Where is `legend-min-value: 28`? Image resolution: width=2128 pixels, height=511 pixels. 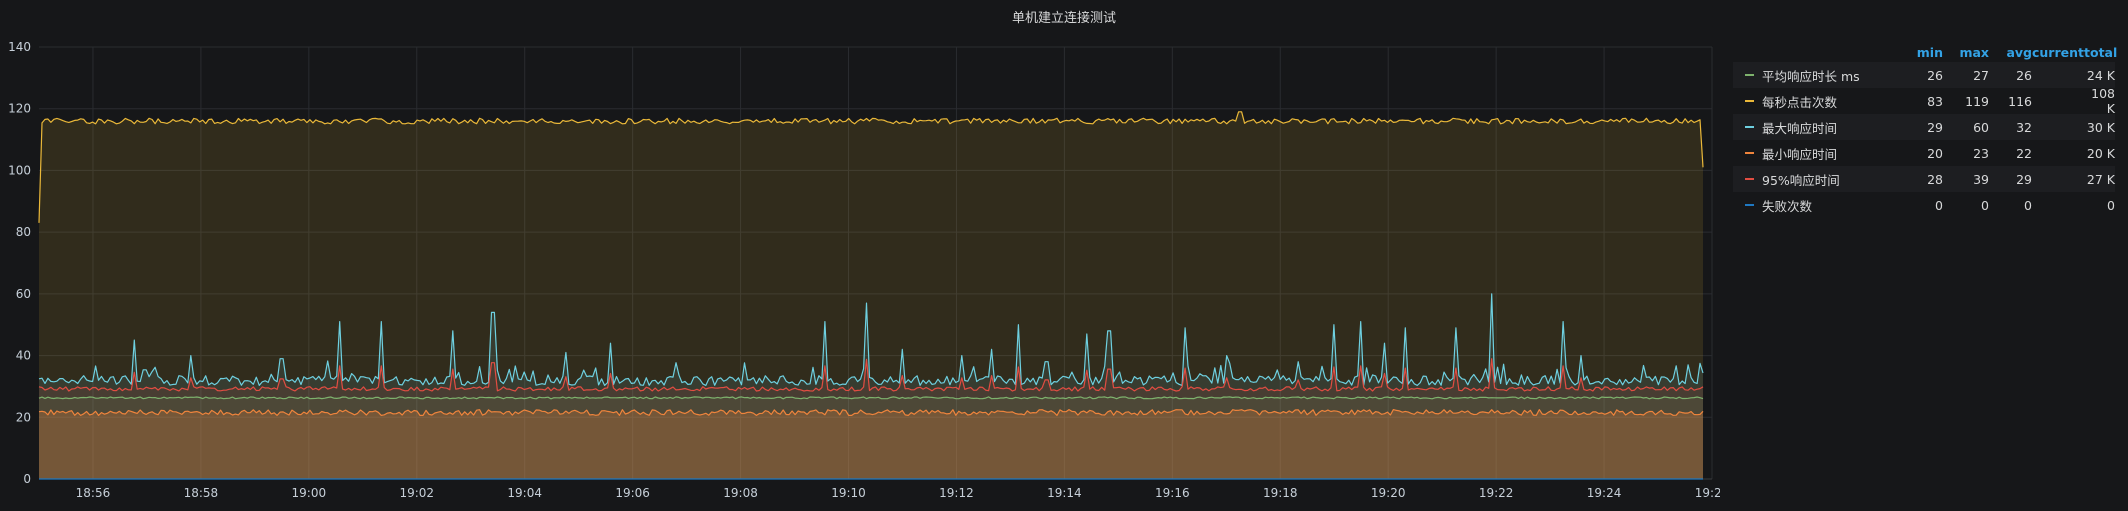
legend-min-value: 28 is located at coordinates (1935, 179).